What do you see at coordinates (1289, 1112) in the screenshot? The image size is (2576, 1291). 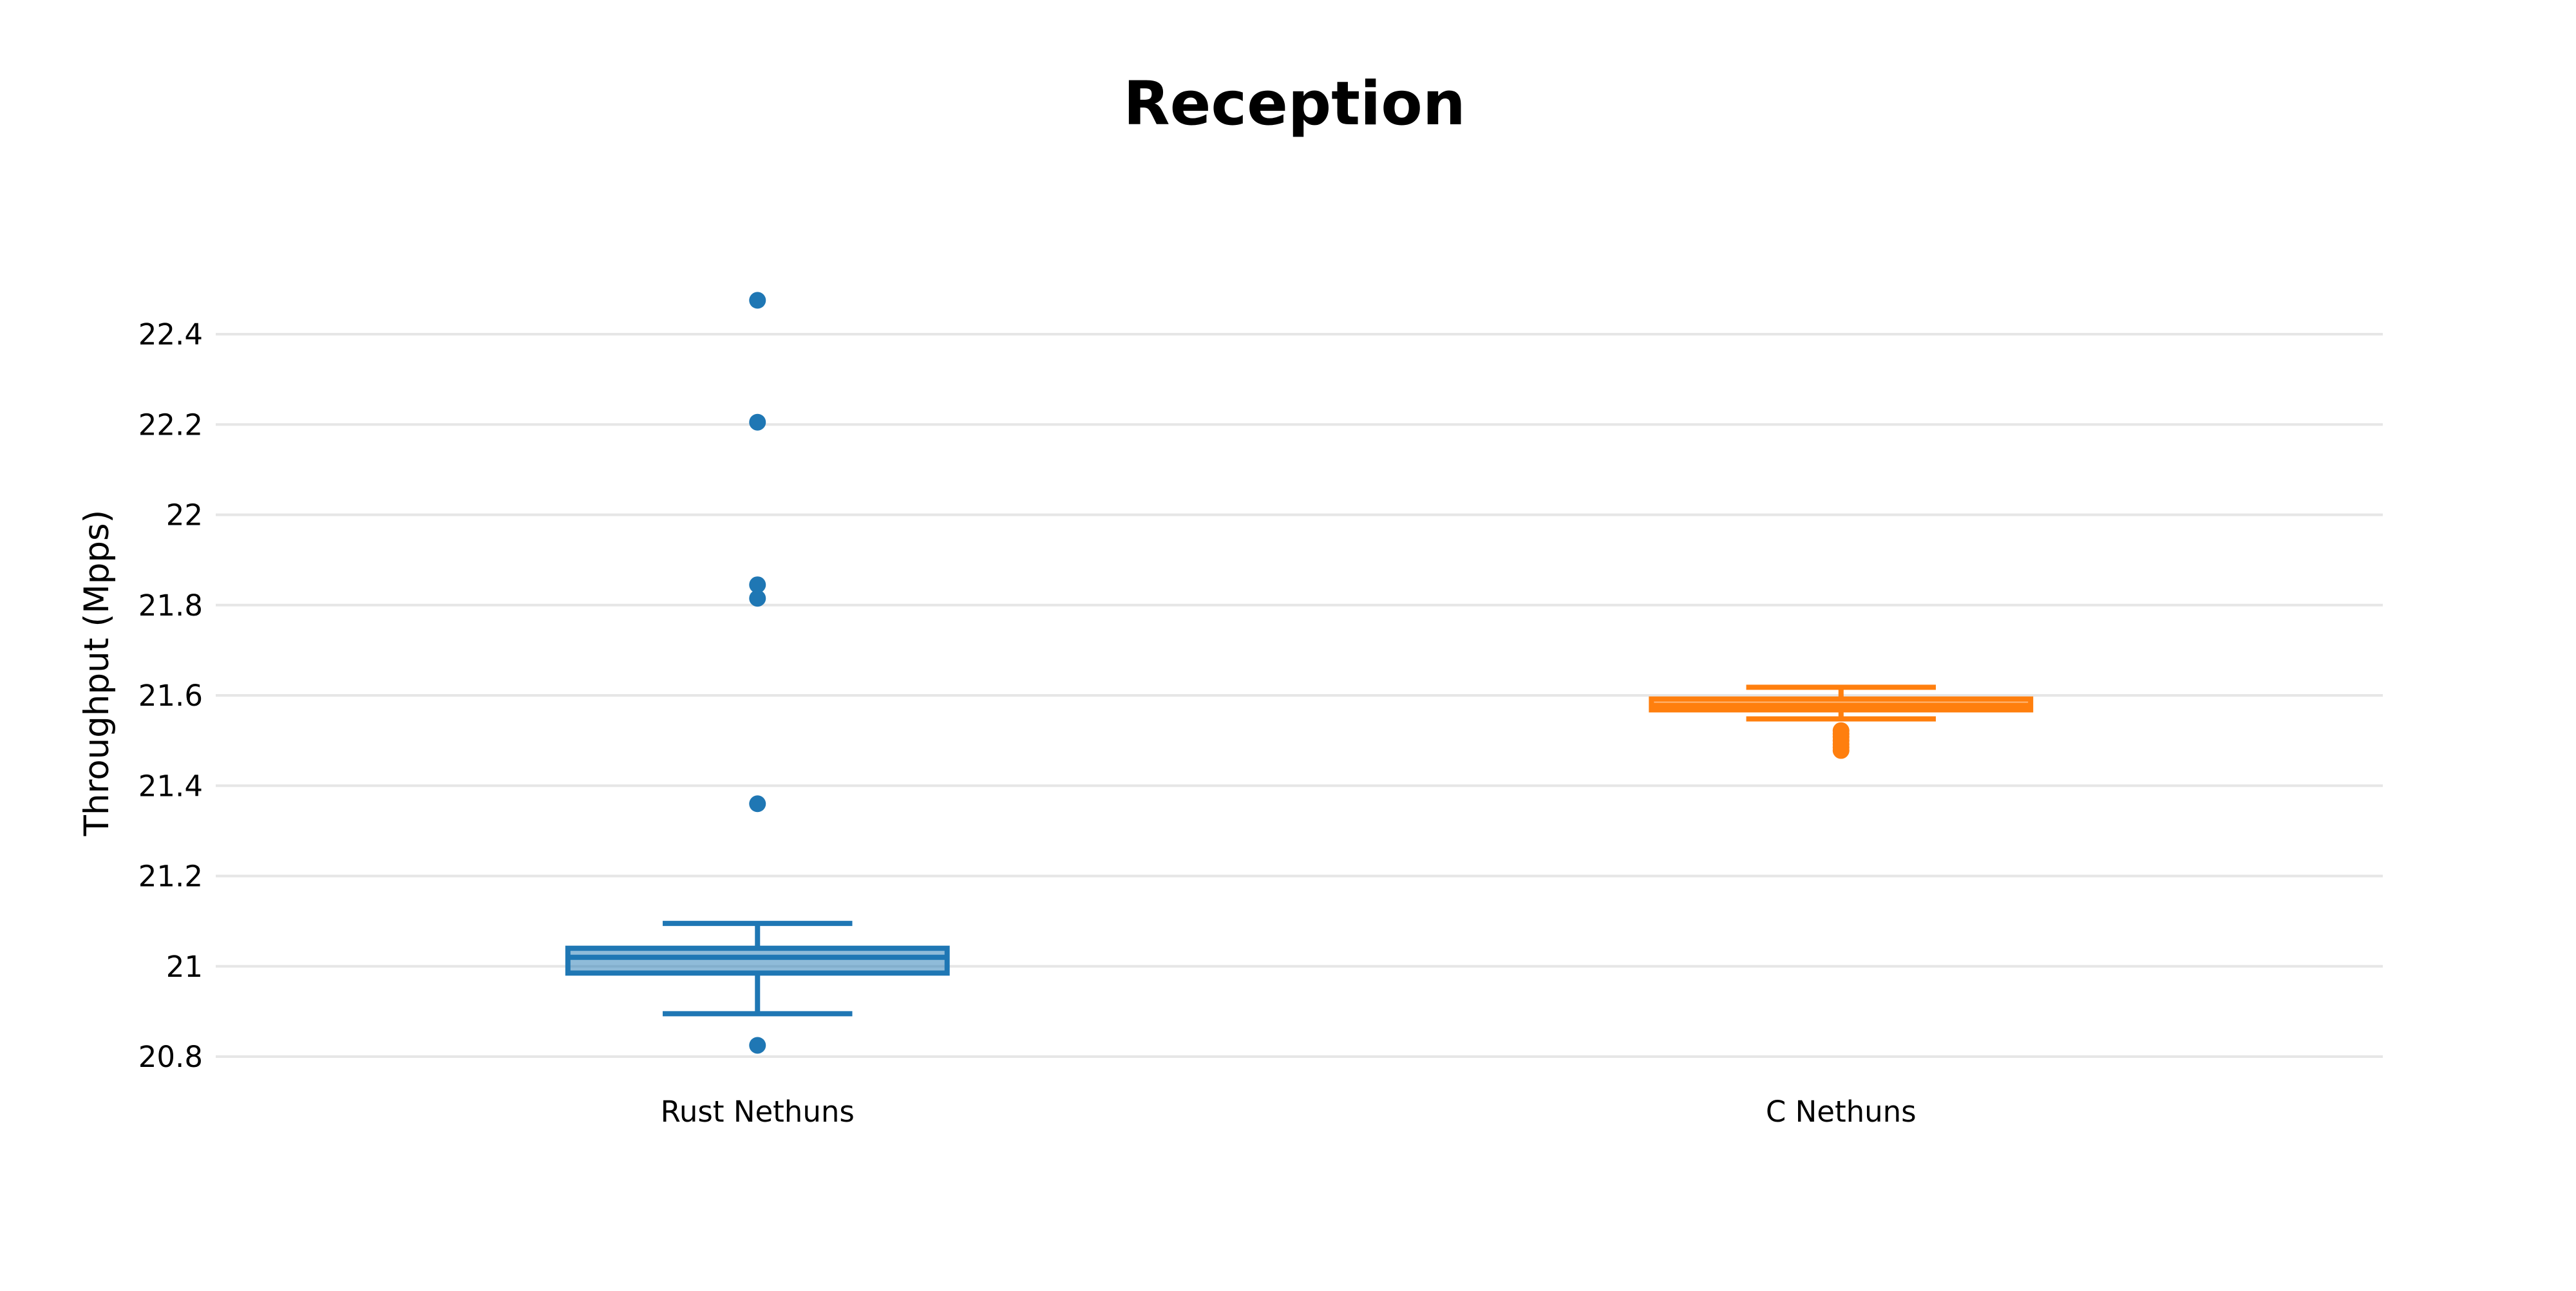 I see `x-axis-ticks: Rust Nethuns C Nethuns` at bounding box center [1289, 1112].